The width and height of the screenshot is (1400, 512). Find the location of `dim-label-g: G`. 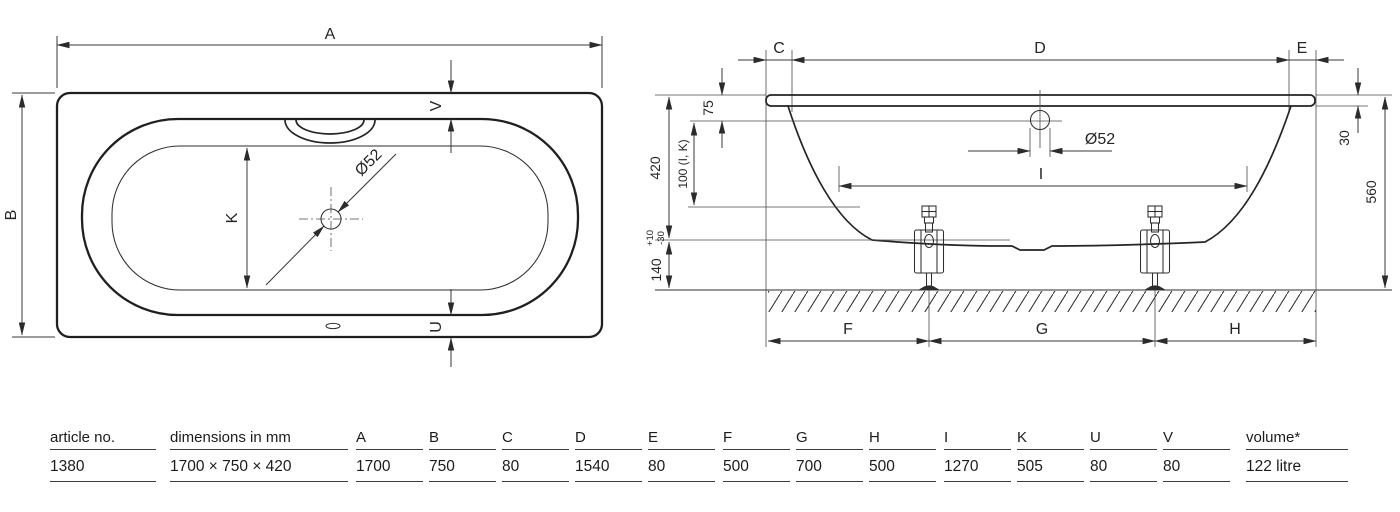

dim-label-g: G is located at coordinates (1042, 329).